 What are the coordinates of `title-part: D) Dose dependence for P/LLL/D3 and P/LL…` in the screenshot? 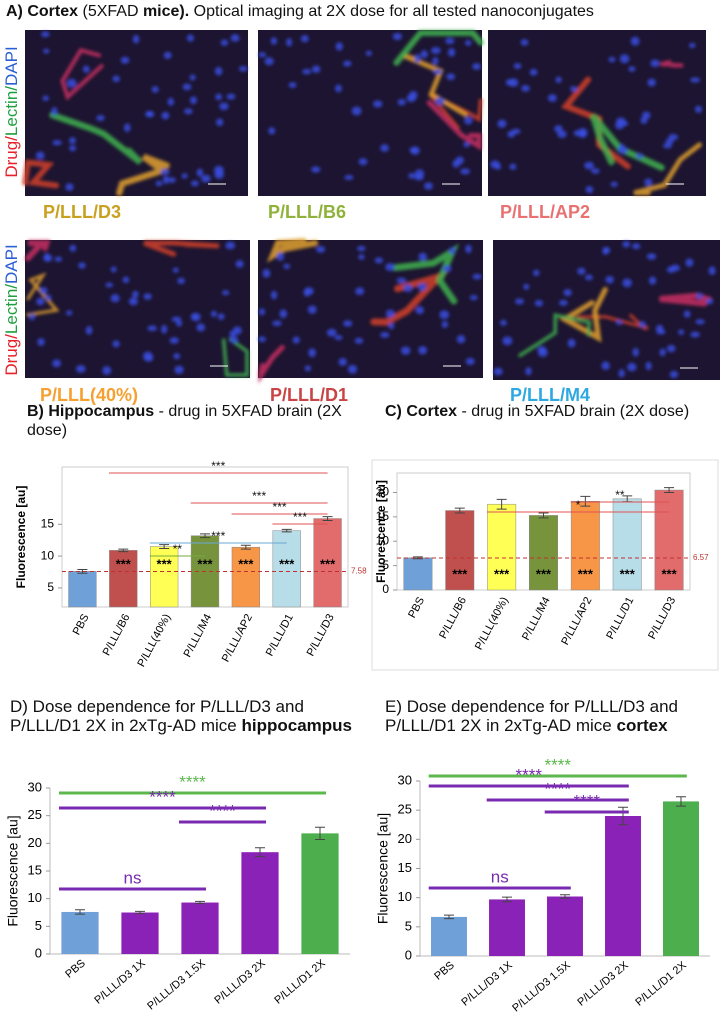 It's located at (157, 716).